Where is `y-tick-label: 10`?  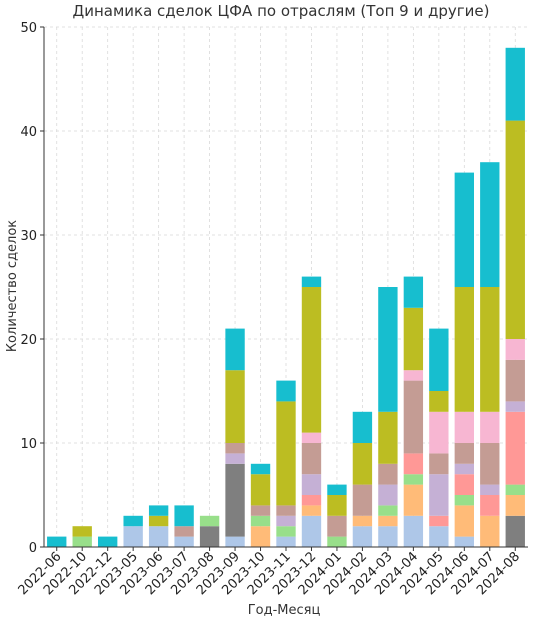 y-tick-label: 10 is located at coordinates (28, 444).